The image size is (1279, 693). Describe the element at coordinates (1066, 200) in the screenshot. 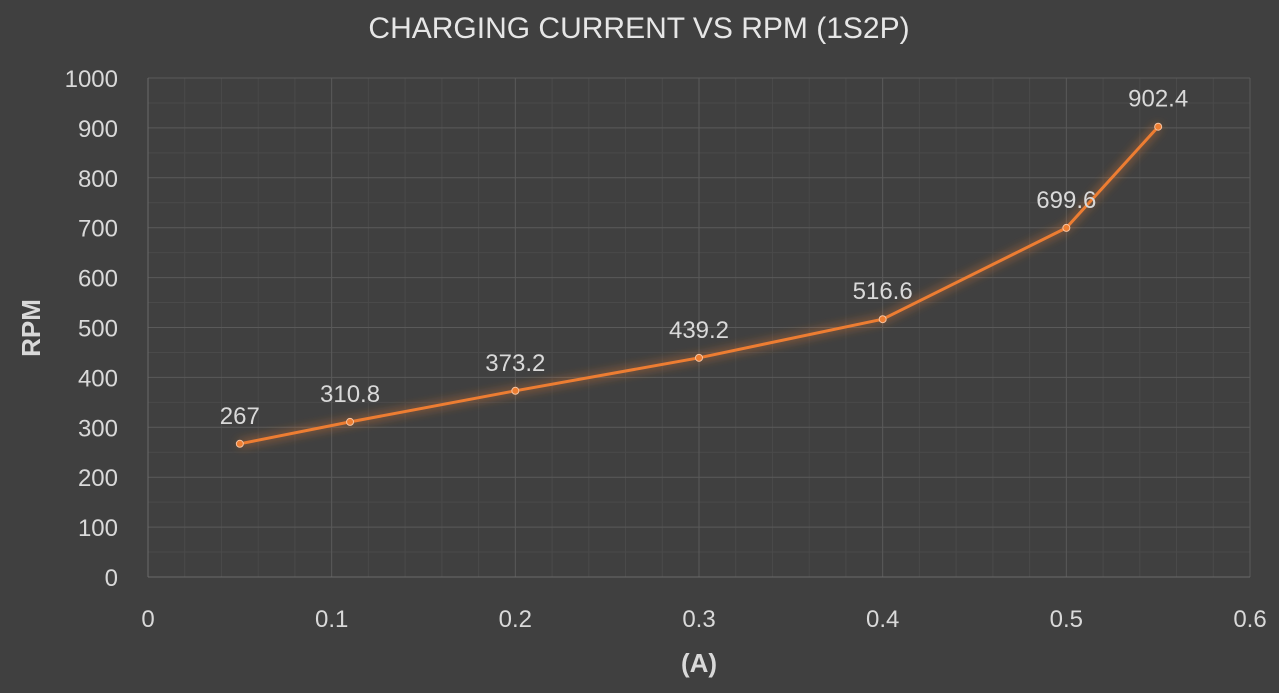

I see `data-label: 699.6` at that location.